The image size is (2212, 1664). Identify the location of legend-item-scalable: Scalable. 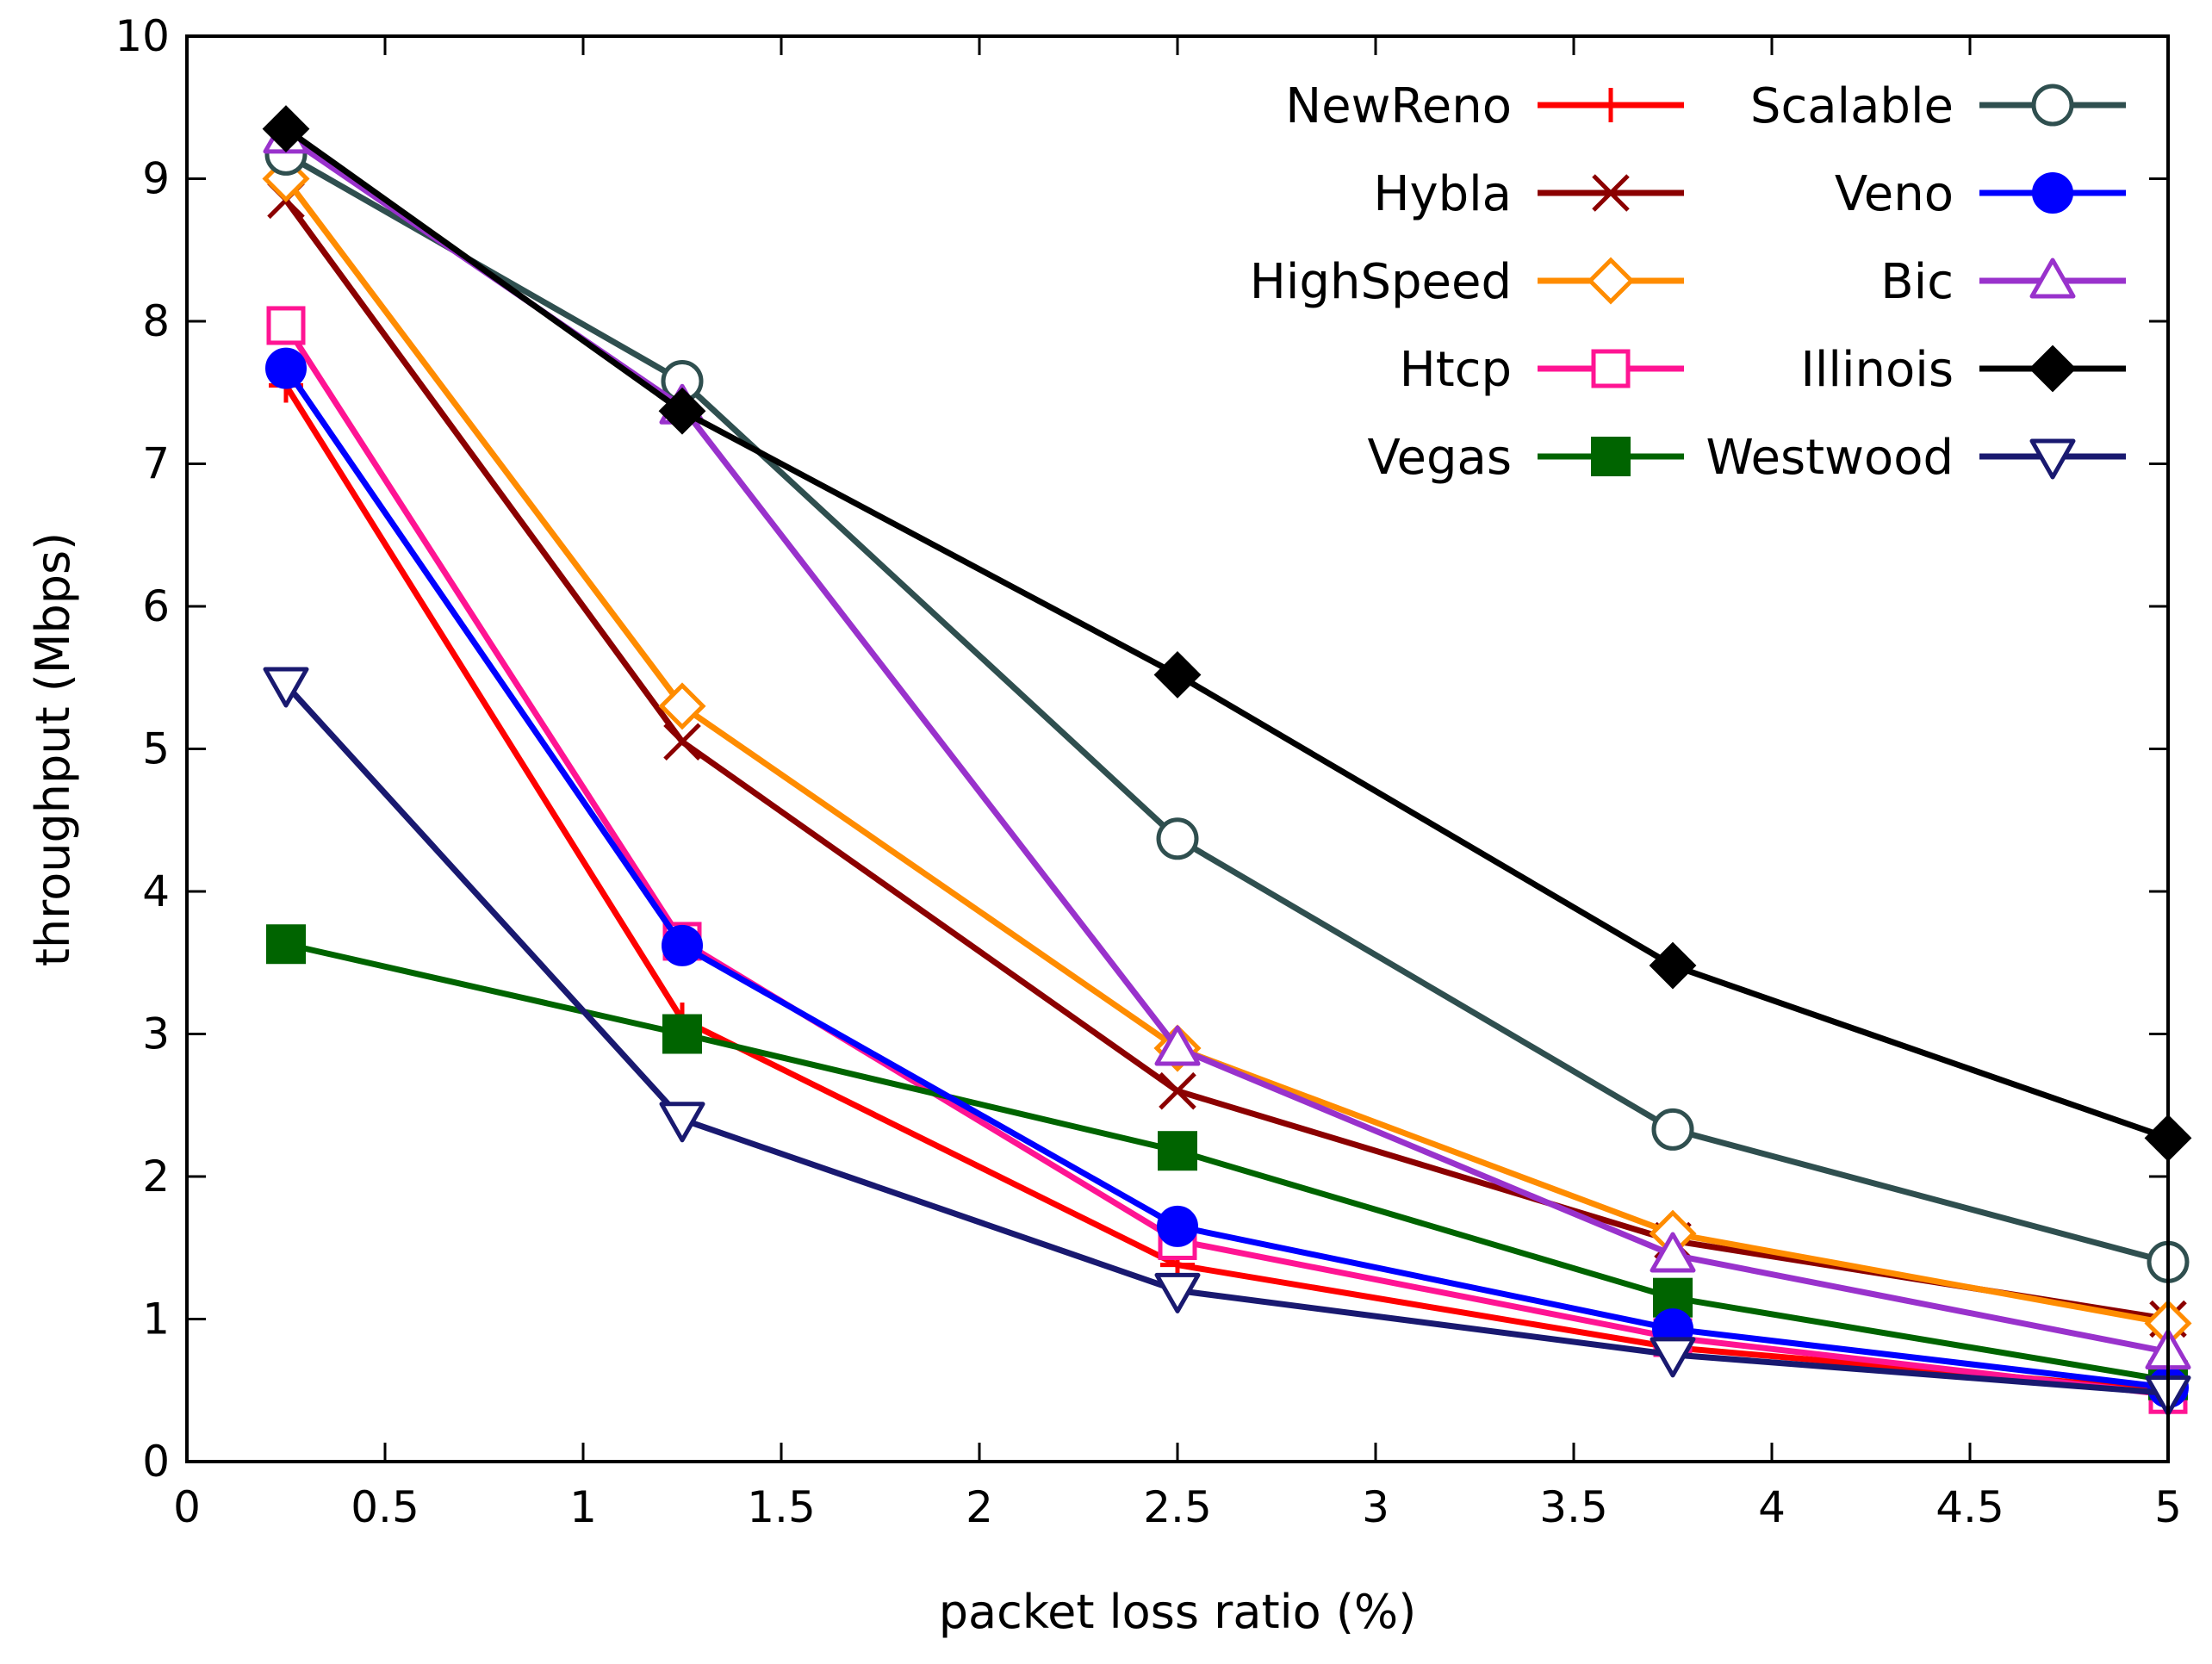
(1938, 106).